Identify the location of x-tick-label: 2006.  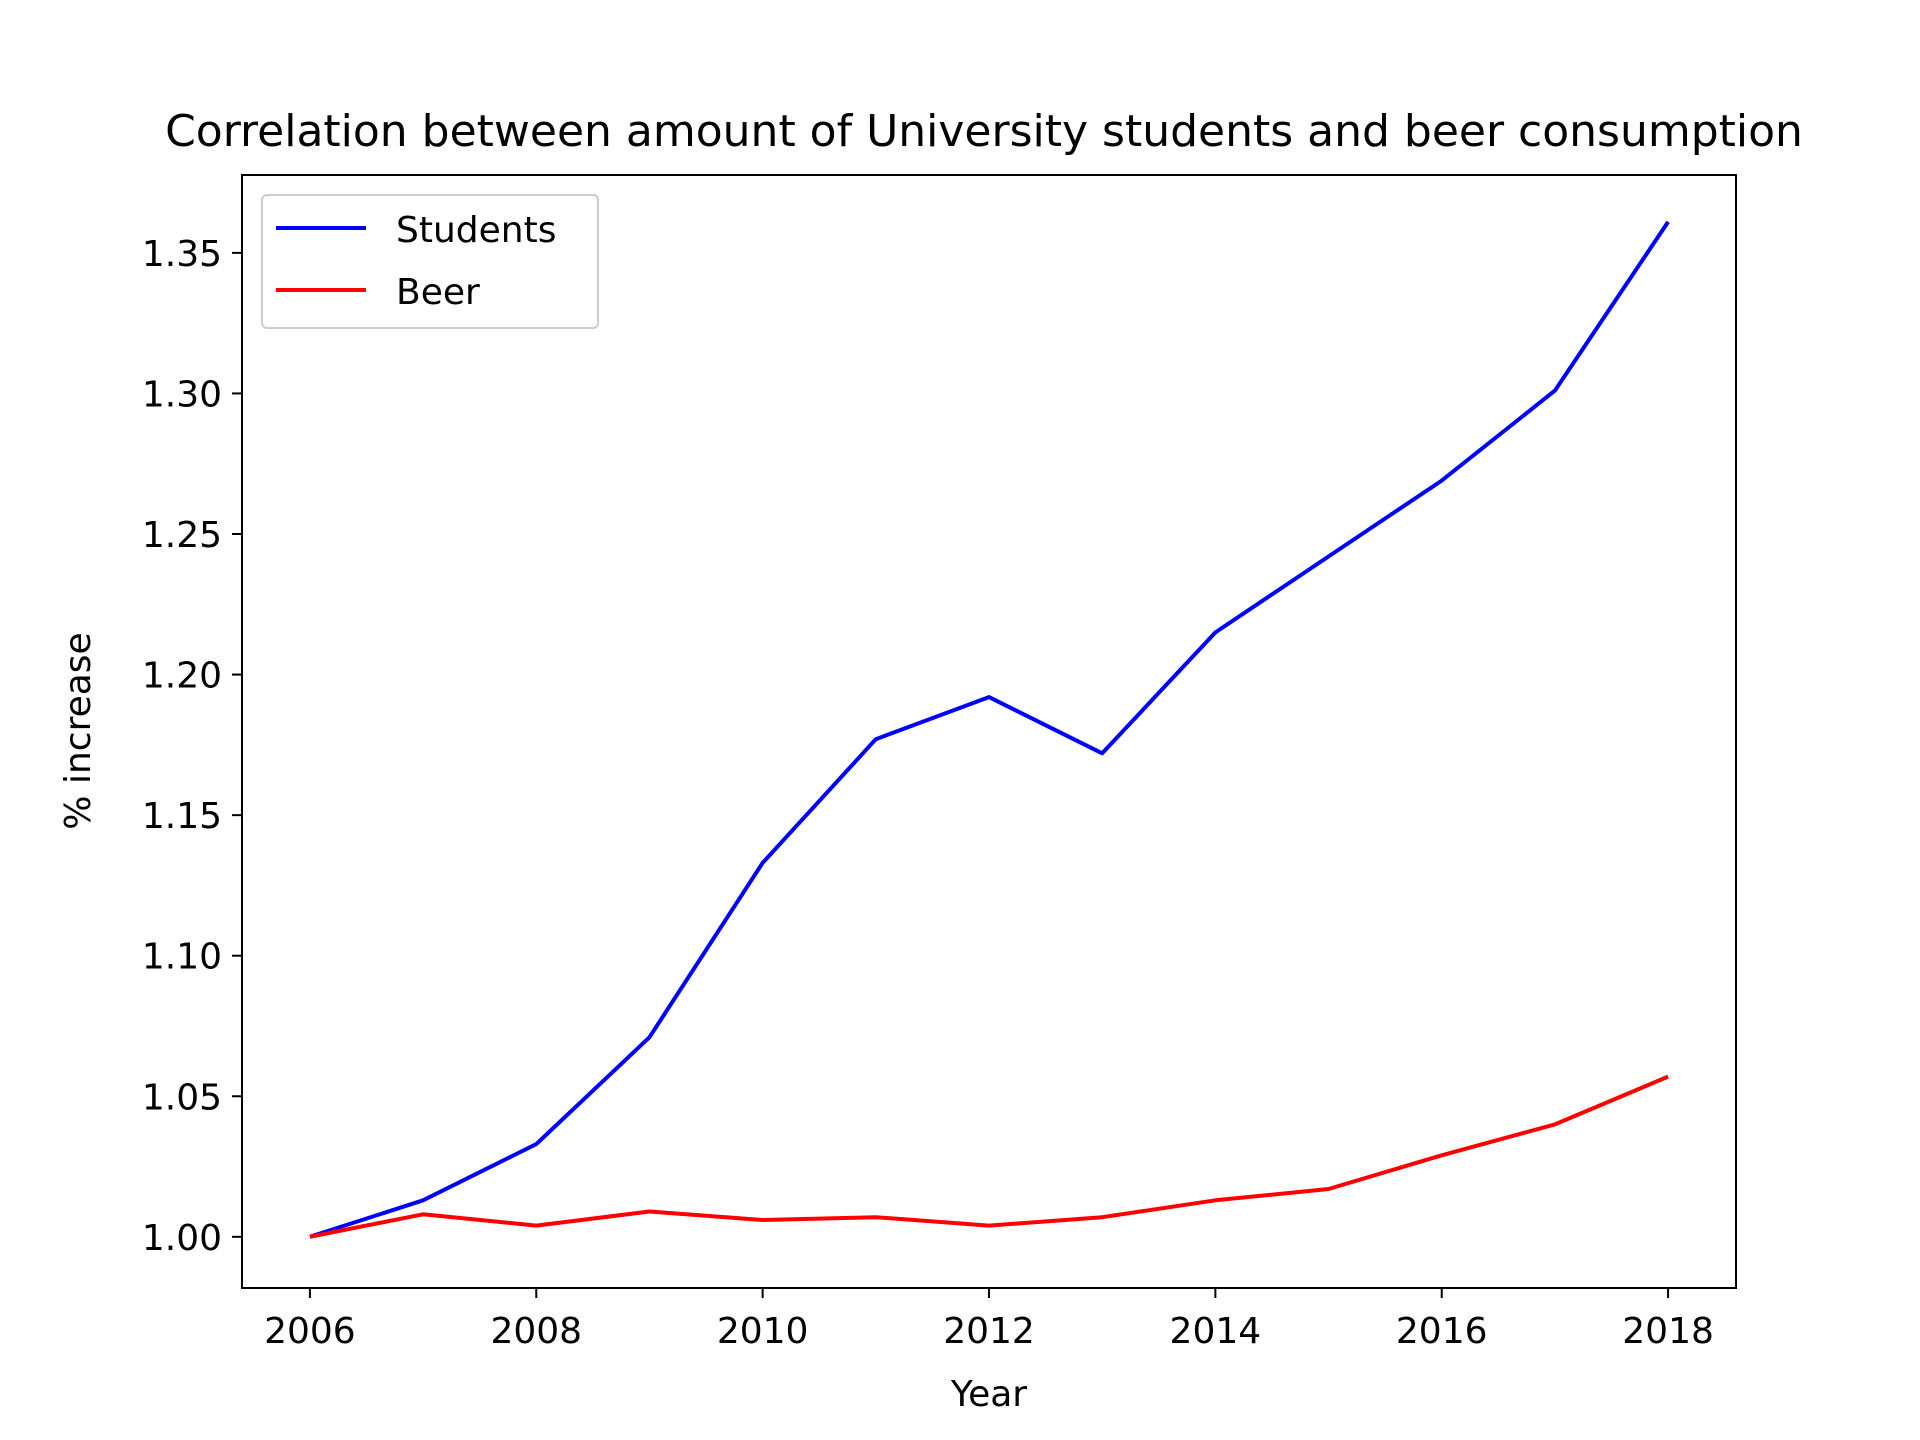
(310, 1331).